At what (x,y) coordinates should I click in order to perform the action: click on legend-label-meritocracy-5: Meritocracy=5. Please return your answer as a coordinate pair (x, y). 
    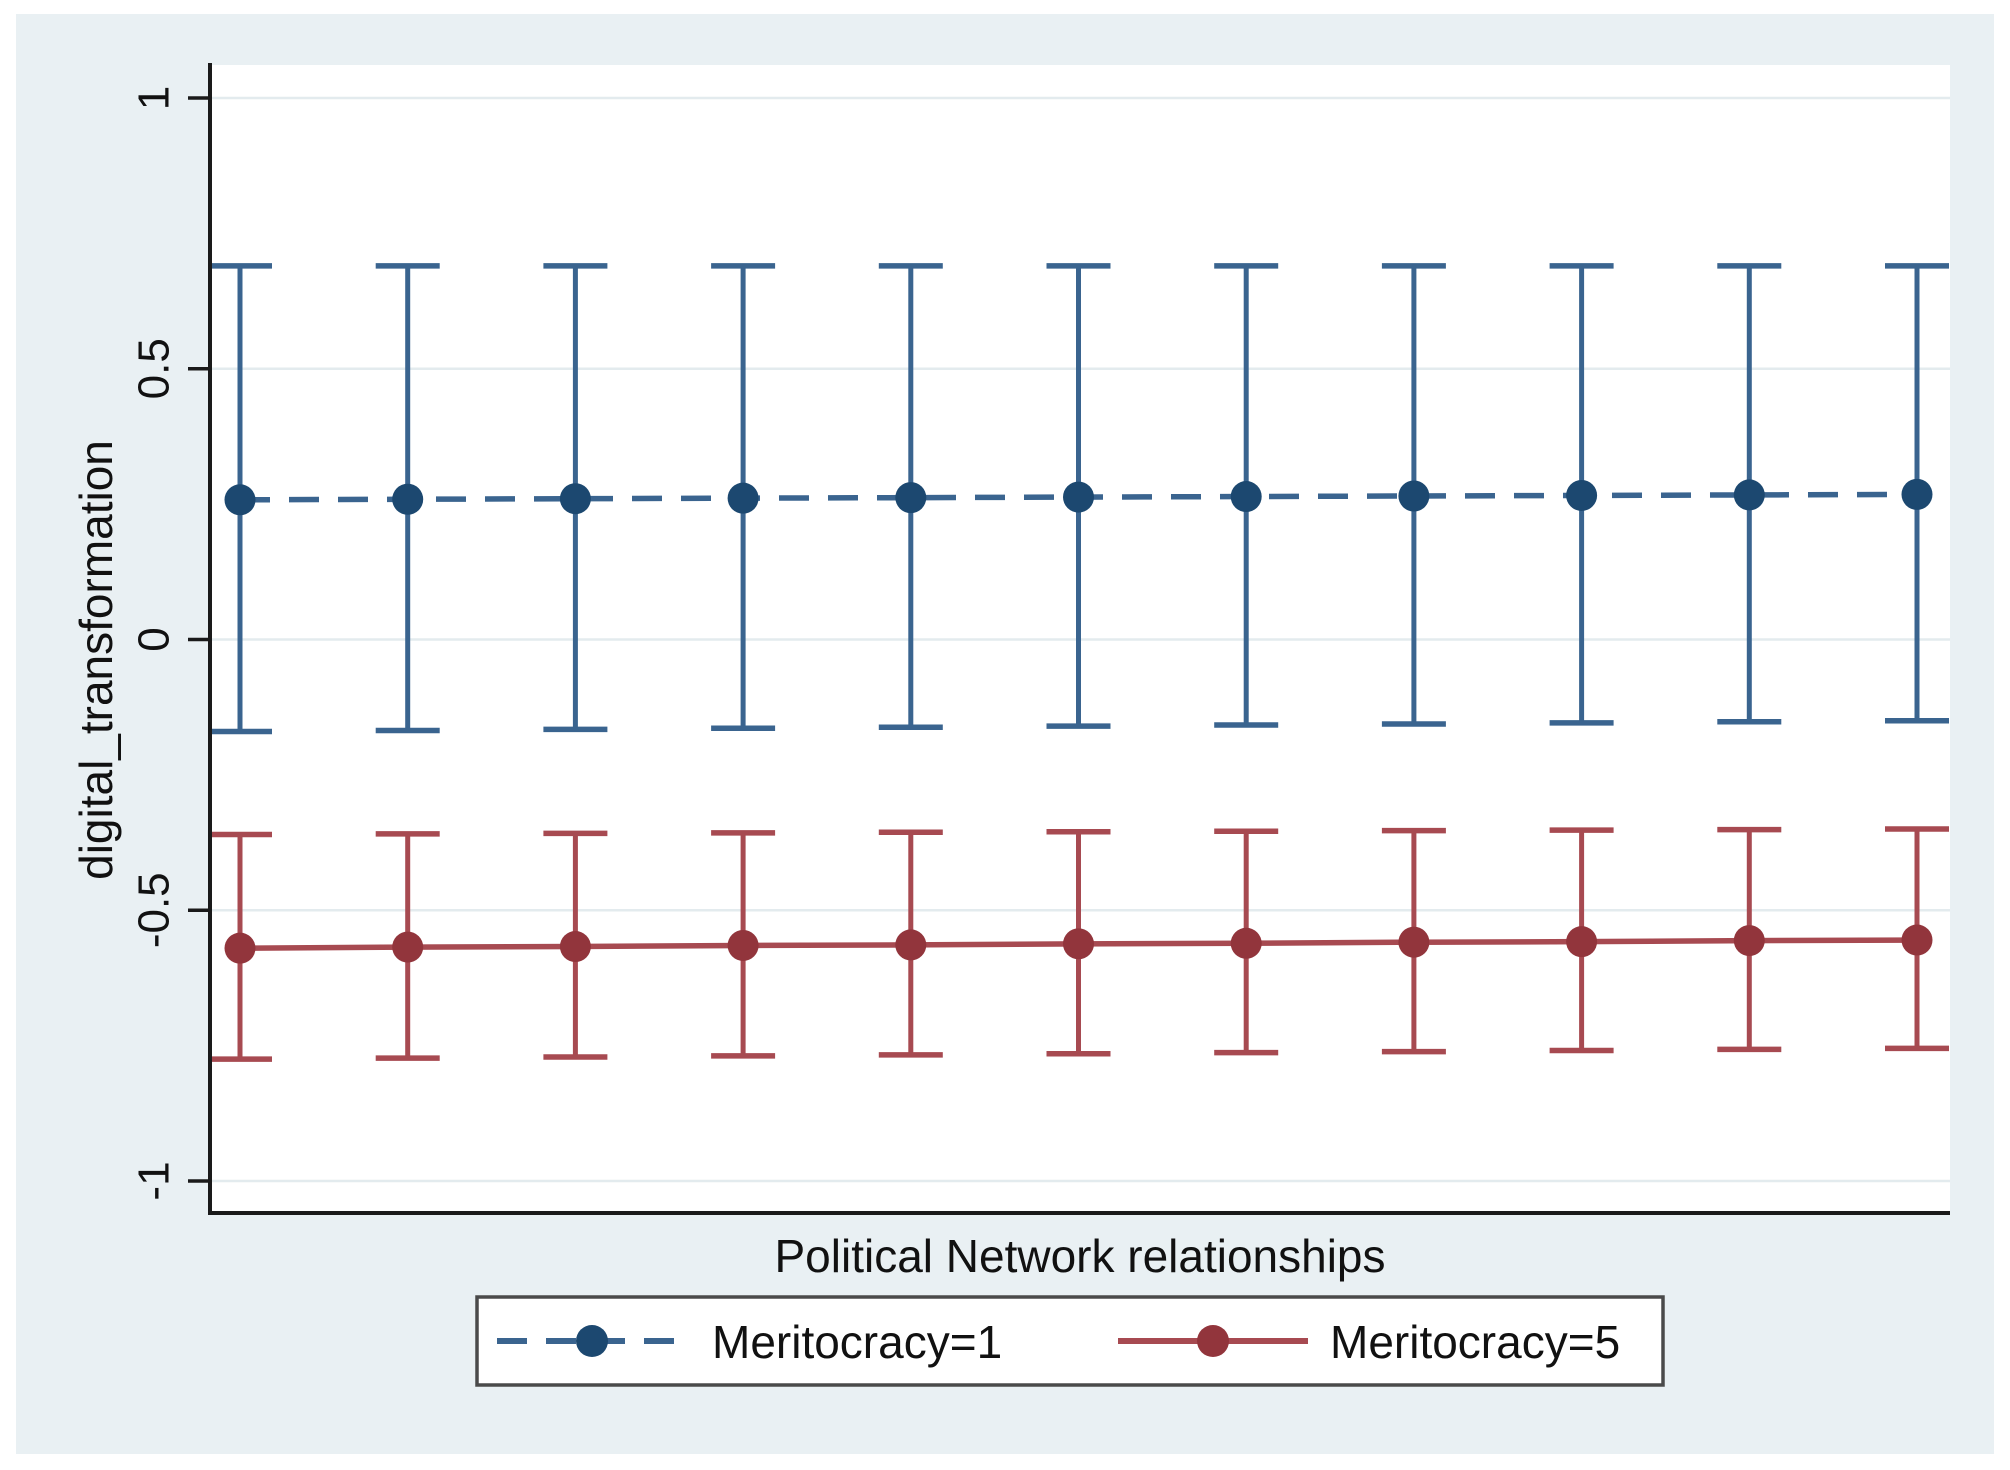
    Looking at the image, I should click on (1475, 1342).